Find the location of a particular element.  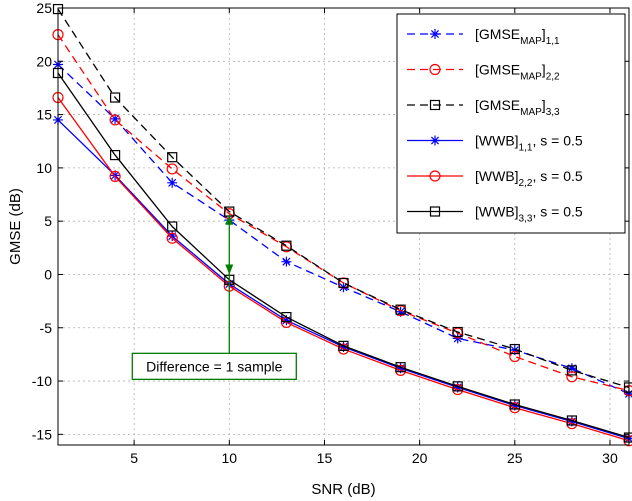

annotation-box is located at coordinates (214, 366).